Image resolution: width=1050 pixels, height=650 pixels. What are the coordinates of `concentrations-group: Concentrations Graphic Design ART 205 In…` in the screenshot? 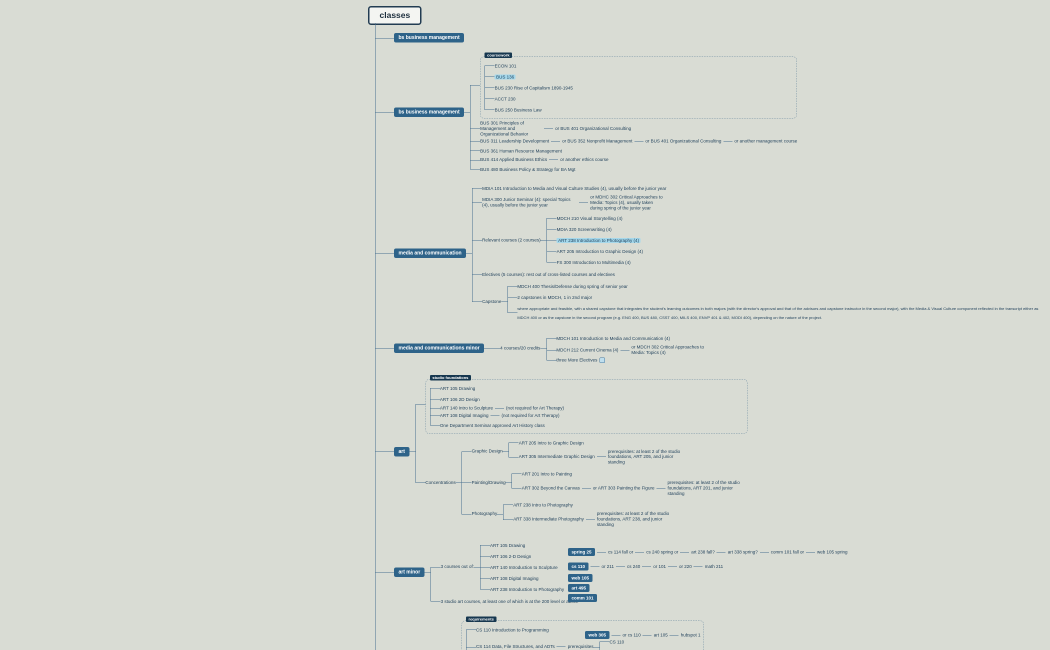 It's located at (581, 482).